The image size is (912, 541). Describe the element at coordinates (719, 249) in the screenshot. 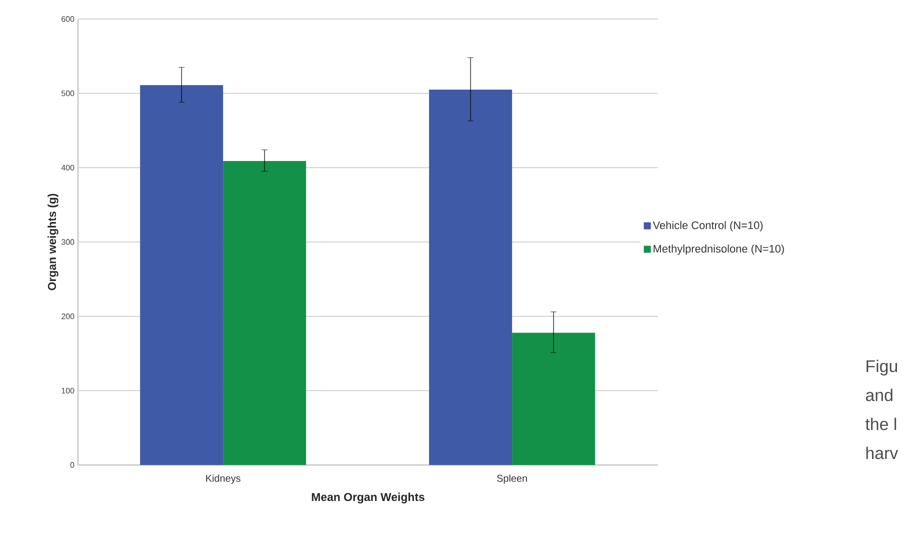

I see `legend-label: Methylprednisolone (N=10)` at that location.